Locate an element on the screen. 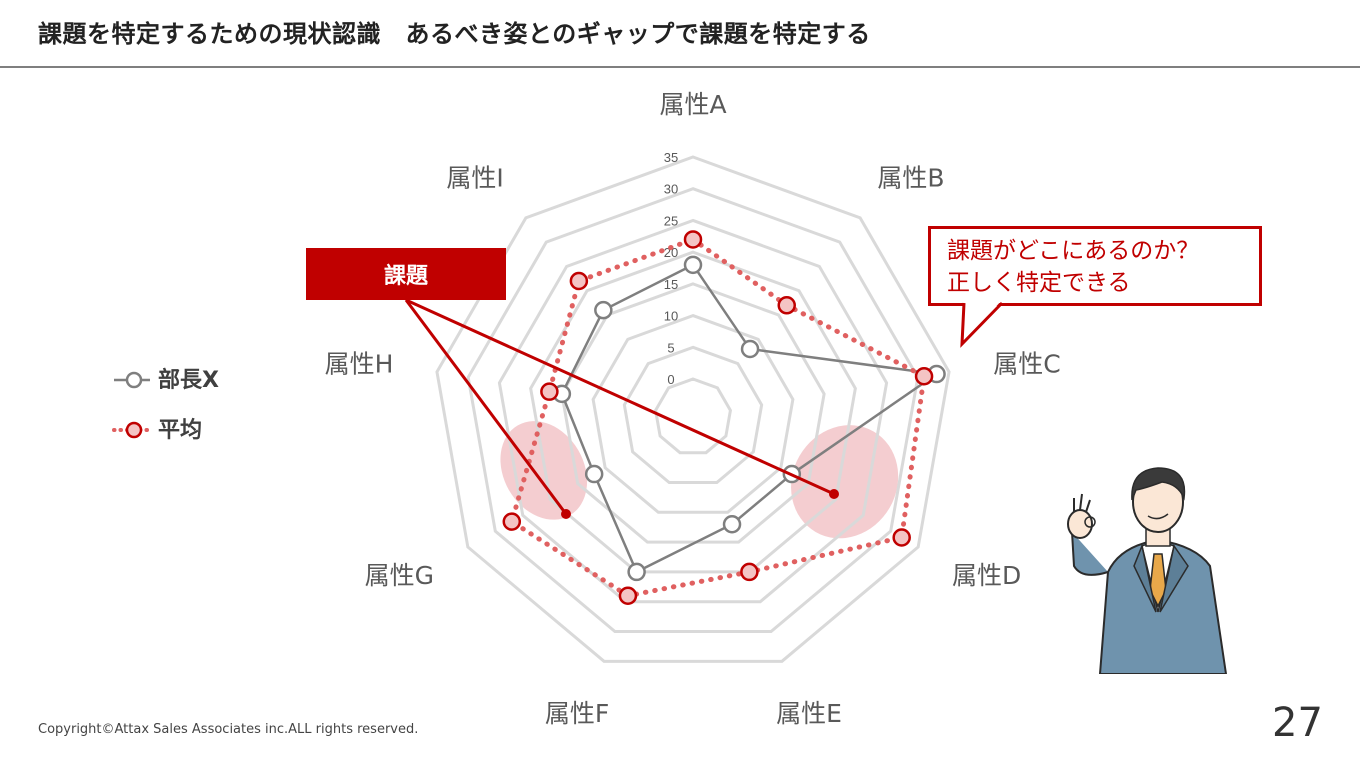  callout-text: 課題がどこにあるのか？ 正しく特定できる is located at coordinates (1073, 267).